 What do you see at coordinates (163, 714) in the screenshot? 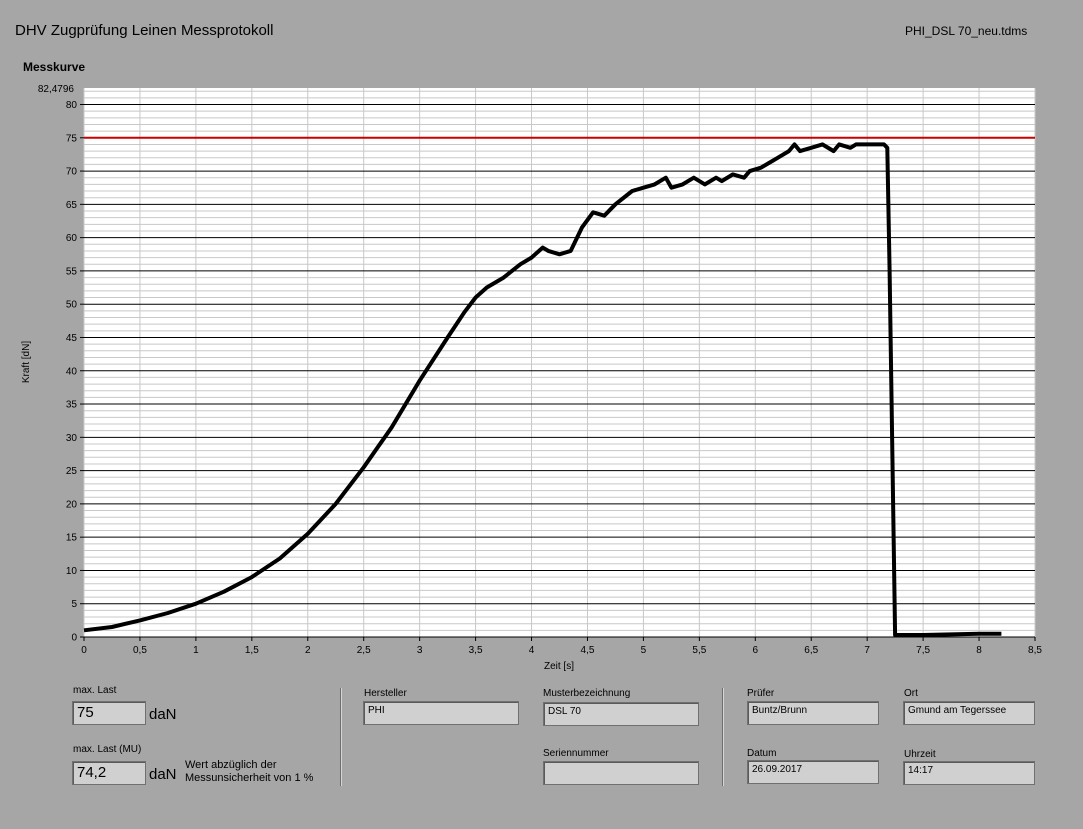
I see `max-last-unit: daN` at bounding box center [163, 714].